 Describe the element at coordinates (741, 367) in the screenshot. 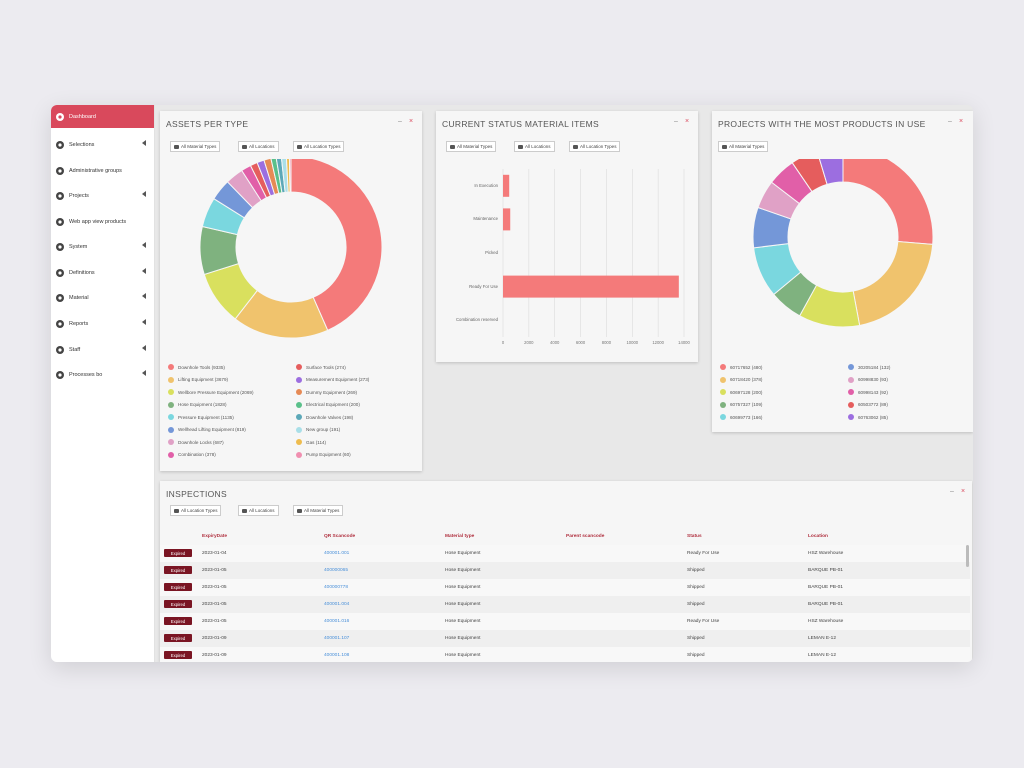

I see `legend-item: 60717652 (480)` at that location.